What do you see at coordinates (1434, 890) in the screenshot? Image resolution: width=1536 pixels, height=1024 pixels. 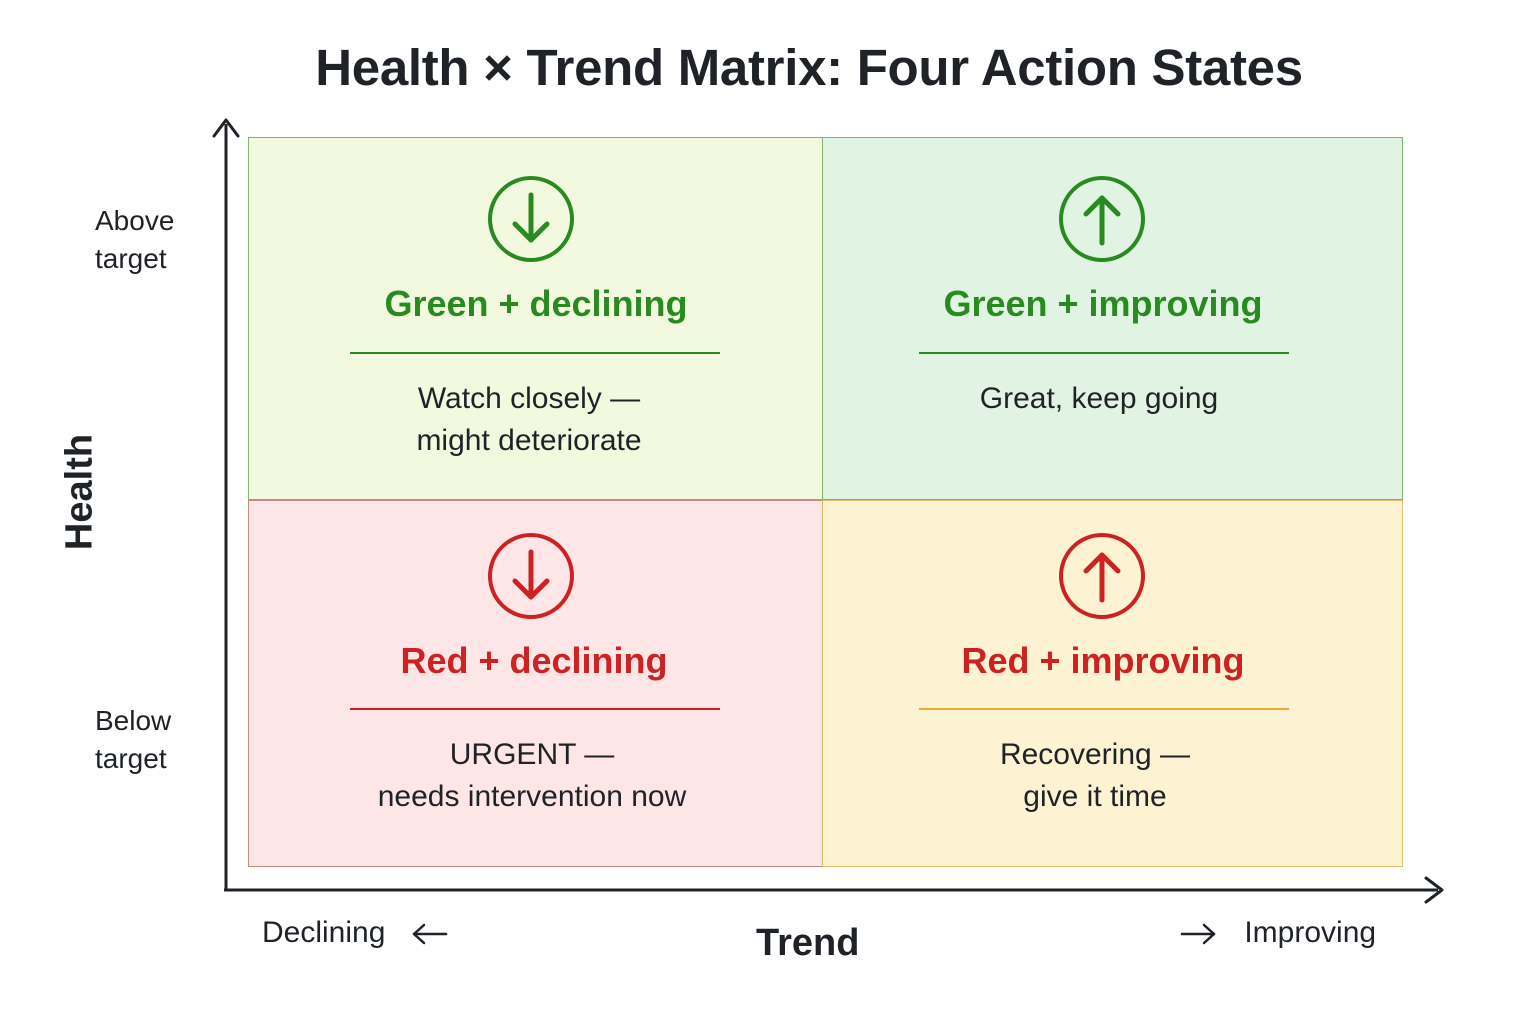 I see `x-axis-arrowhead` at bounding box center [1434, 890].